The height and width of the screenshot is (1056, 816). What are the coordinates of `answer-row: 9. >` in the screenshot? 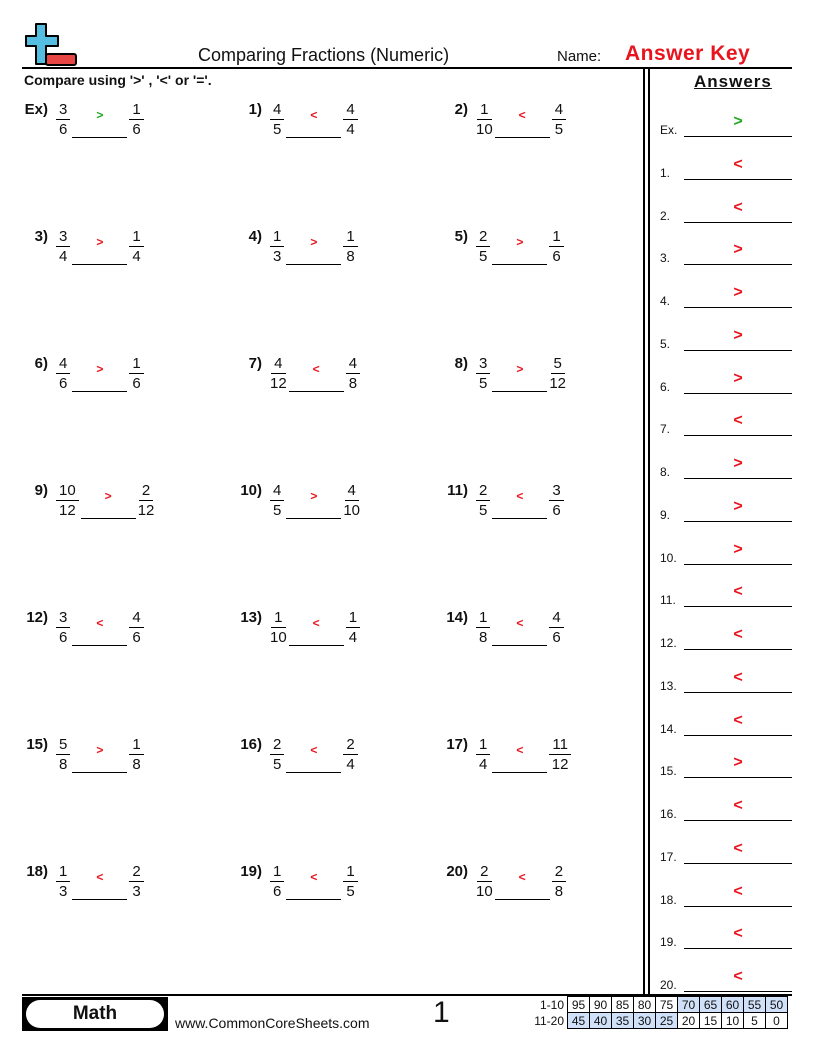 It's located at (726, 510).